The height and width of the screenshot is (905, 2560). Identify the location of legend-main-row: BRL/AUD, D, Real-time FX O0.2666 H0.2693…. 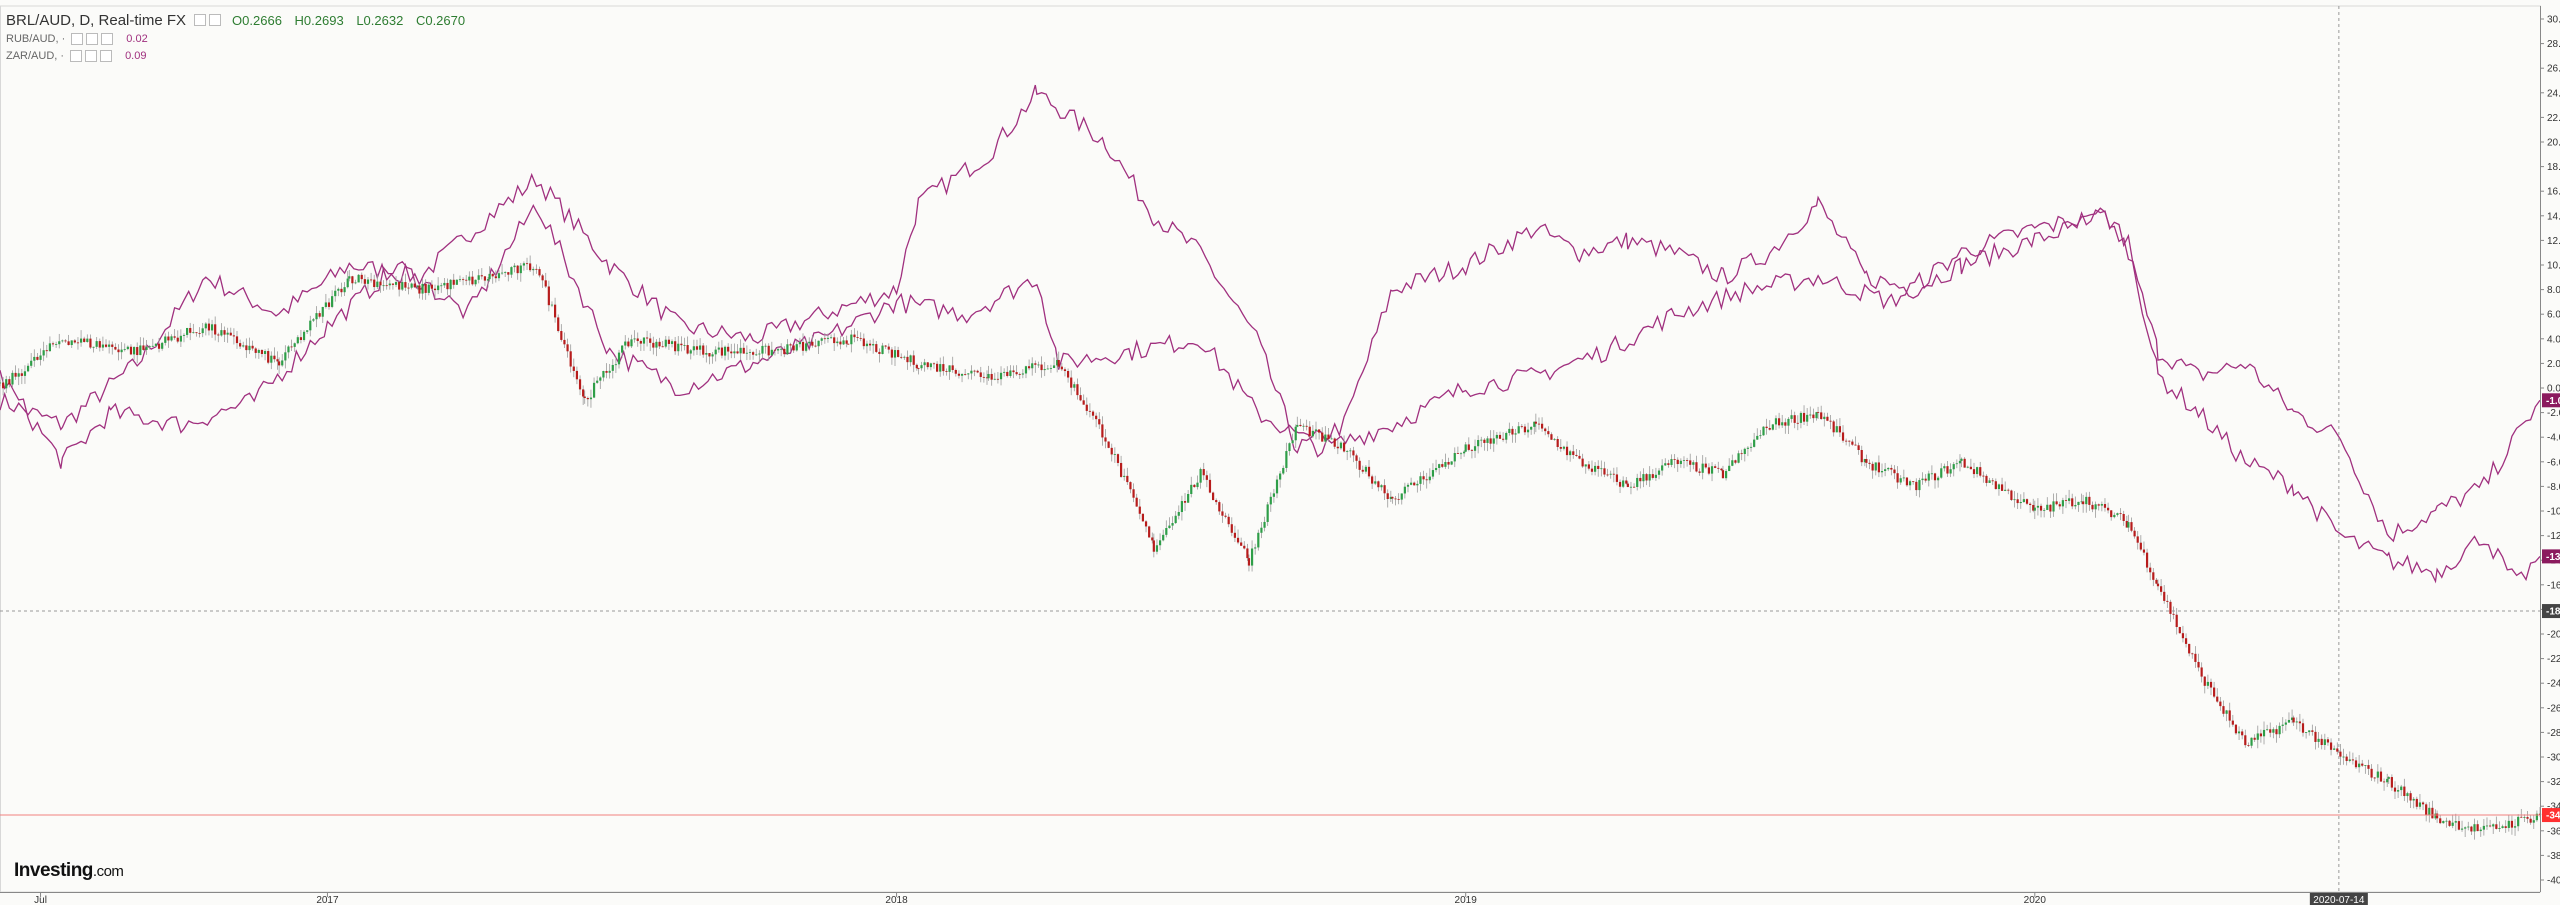
(240, 20).